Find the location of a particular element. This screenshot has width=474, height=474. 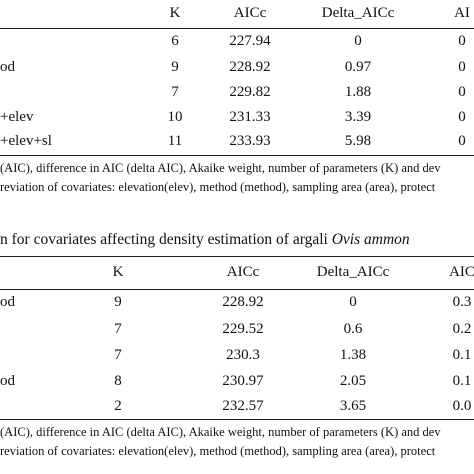

table-cell: 233.93 is located at coordinates (250, 141).